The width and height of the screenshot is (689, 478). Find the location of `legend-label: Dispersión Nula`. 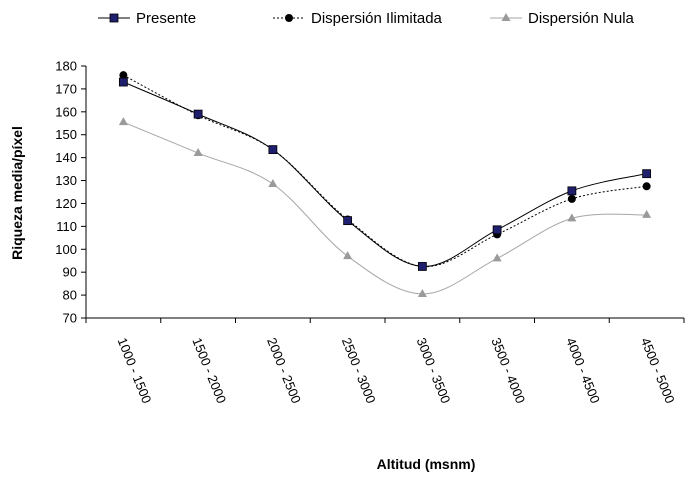

legend-label: Dispersión Nula is located at coordinates (581, 18).